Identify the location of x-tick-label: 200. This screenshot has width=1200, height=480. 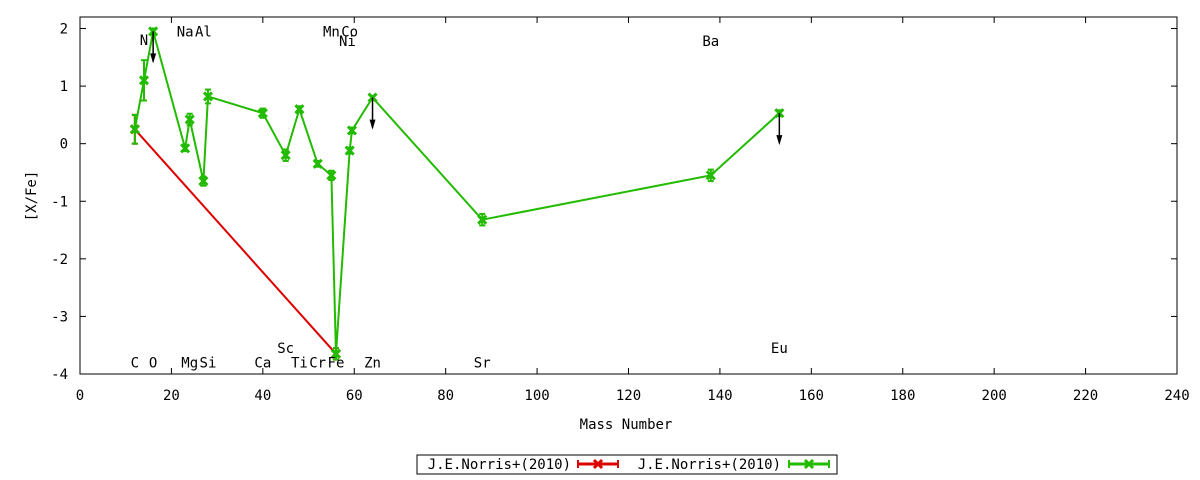
(994, 396).